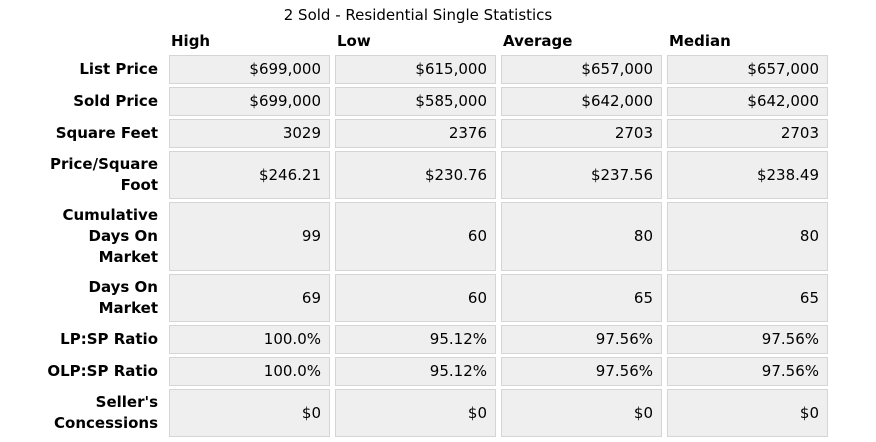 The width and height of the screenshot is (876, 442). I want to click on row-label: Days On Market, so click(84, 298).